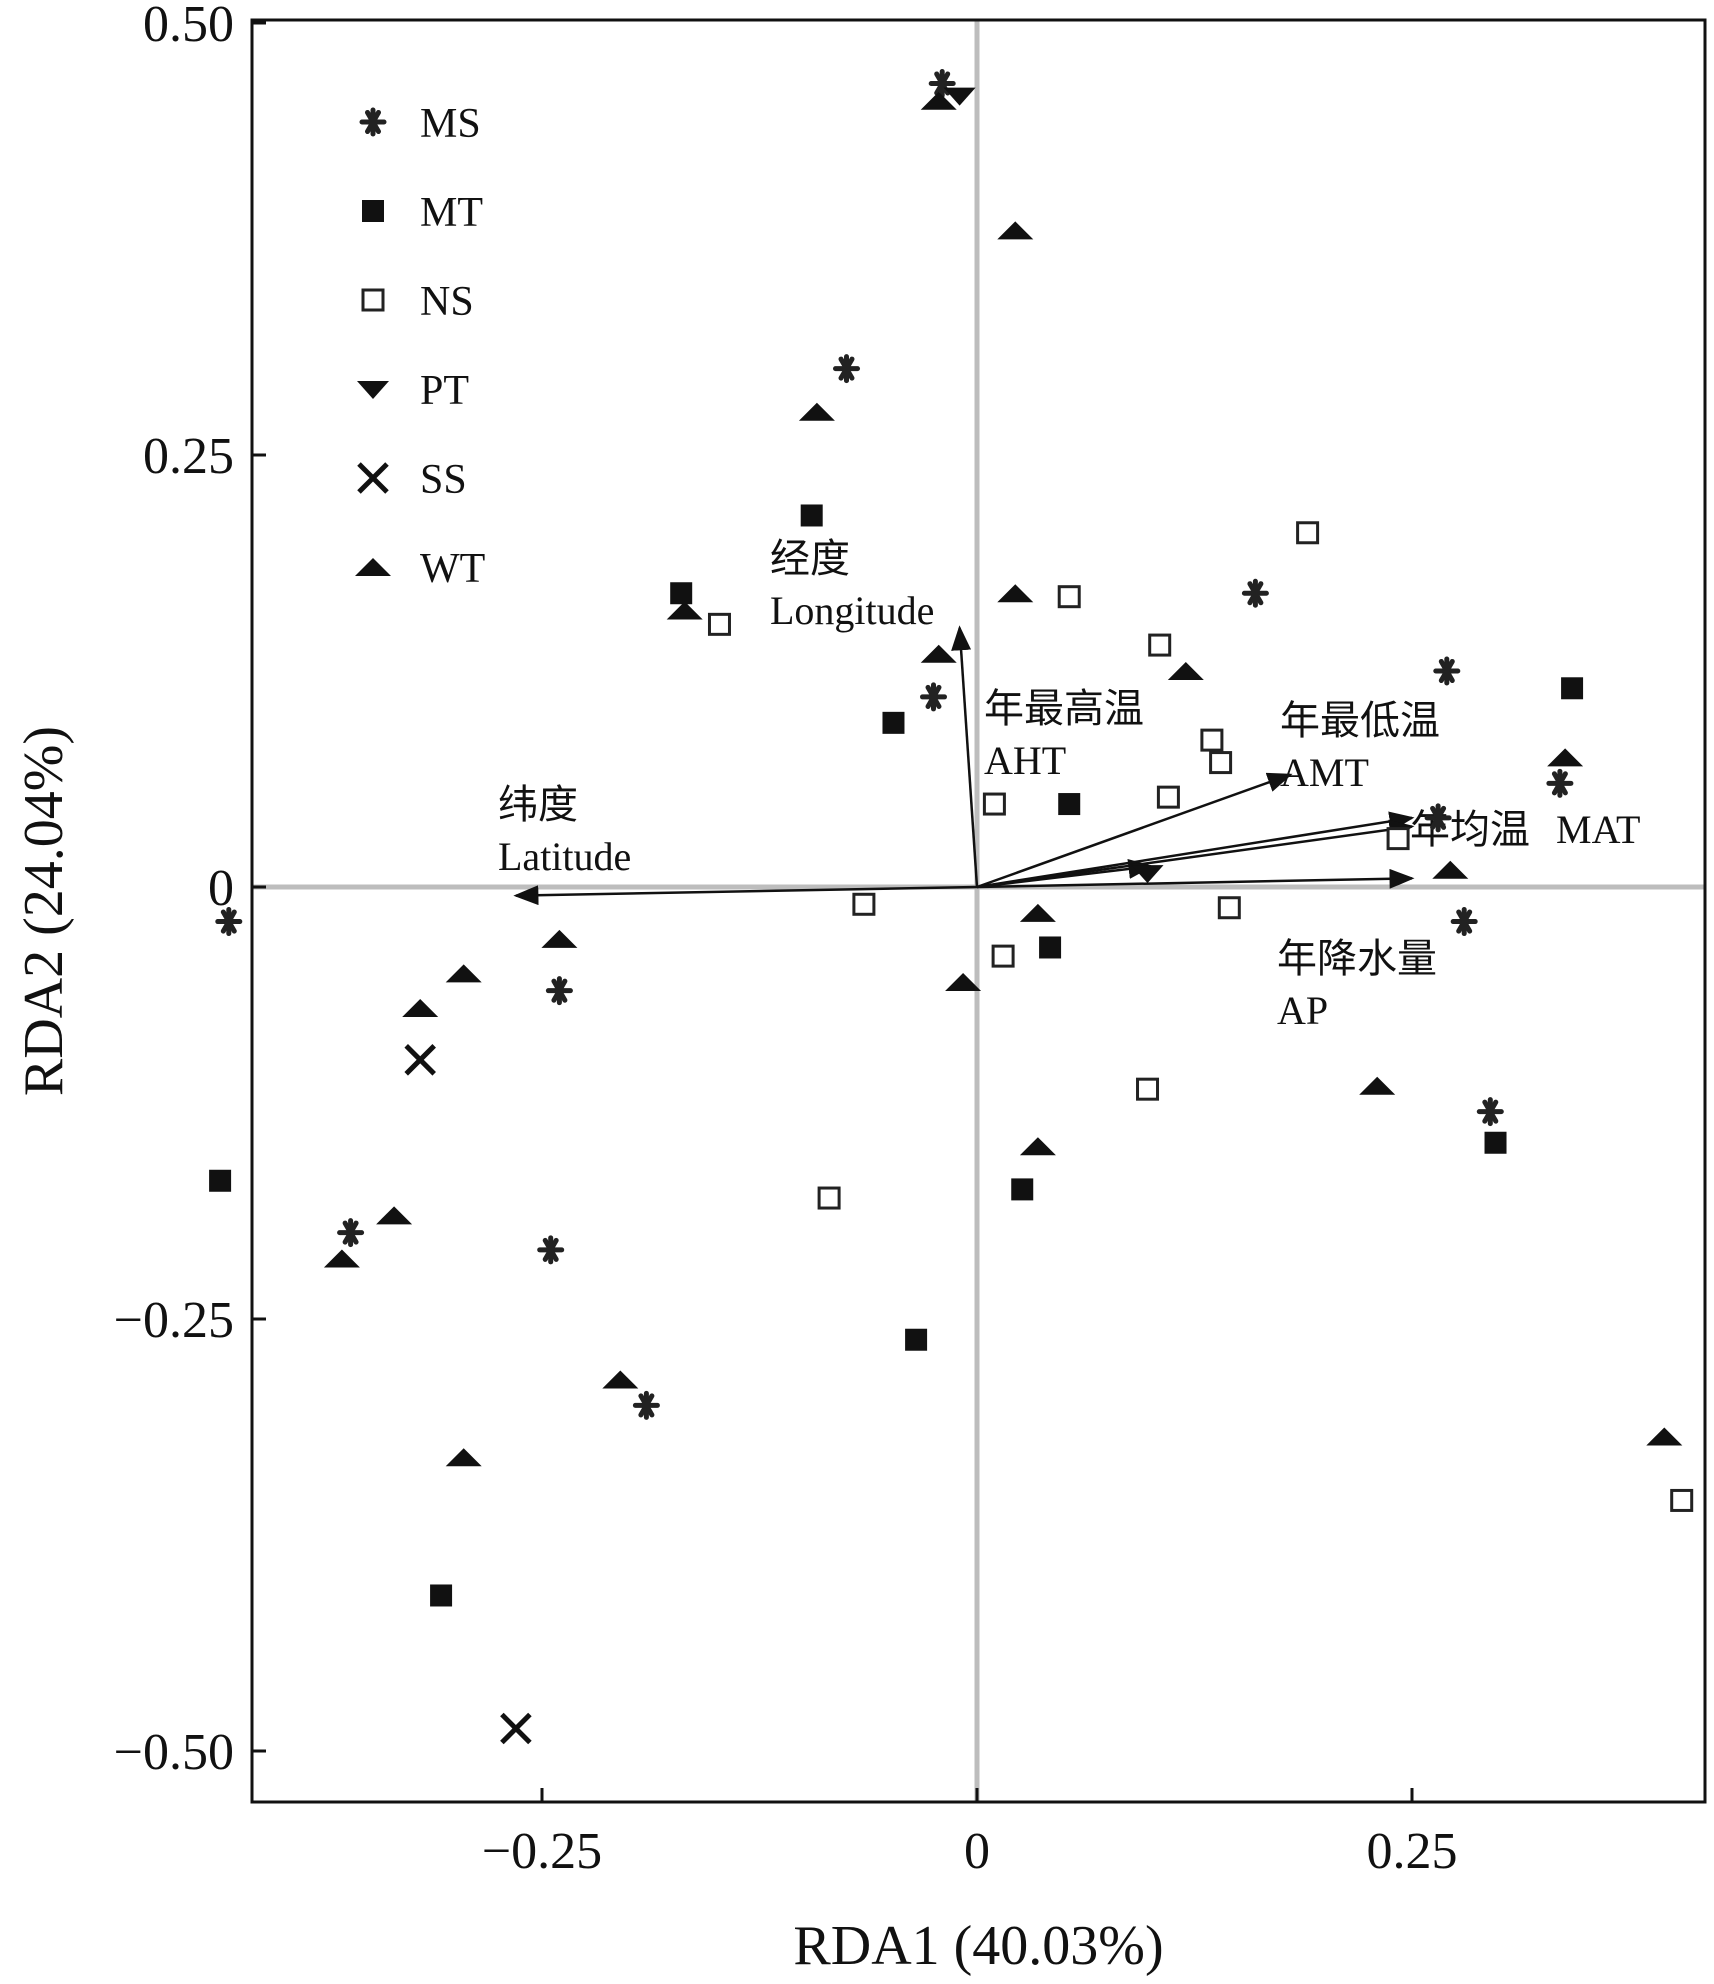  Describe the element at coordinates (978, 1946) in the screenshot. I see `x-axis-title: RDA1 (40.03%)` at that location.